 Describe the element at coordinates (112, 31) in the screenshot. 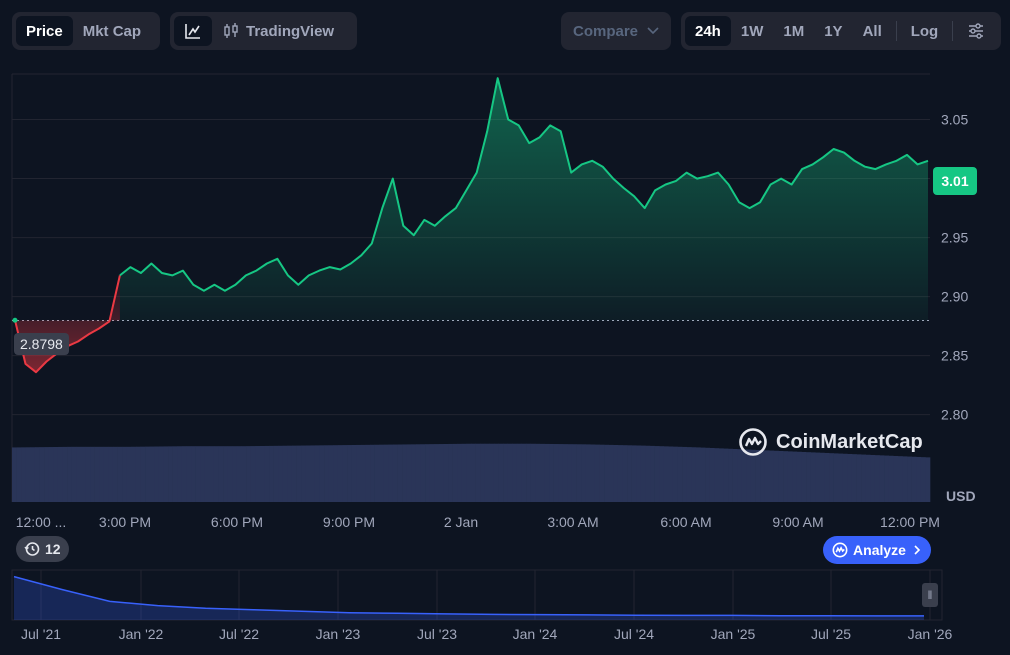

I see `mktcap-tab: Mkt Cap` at that location.